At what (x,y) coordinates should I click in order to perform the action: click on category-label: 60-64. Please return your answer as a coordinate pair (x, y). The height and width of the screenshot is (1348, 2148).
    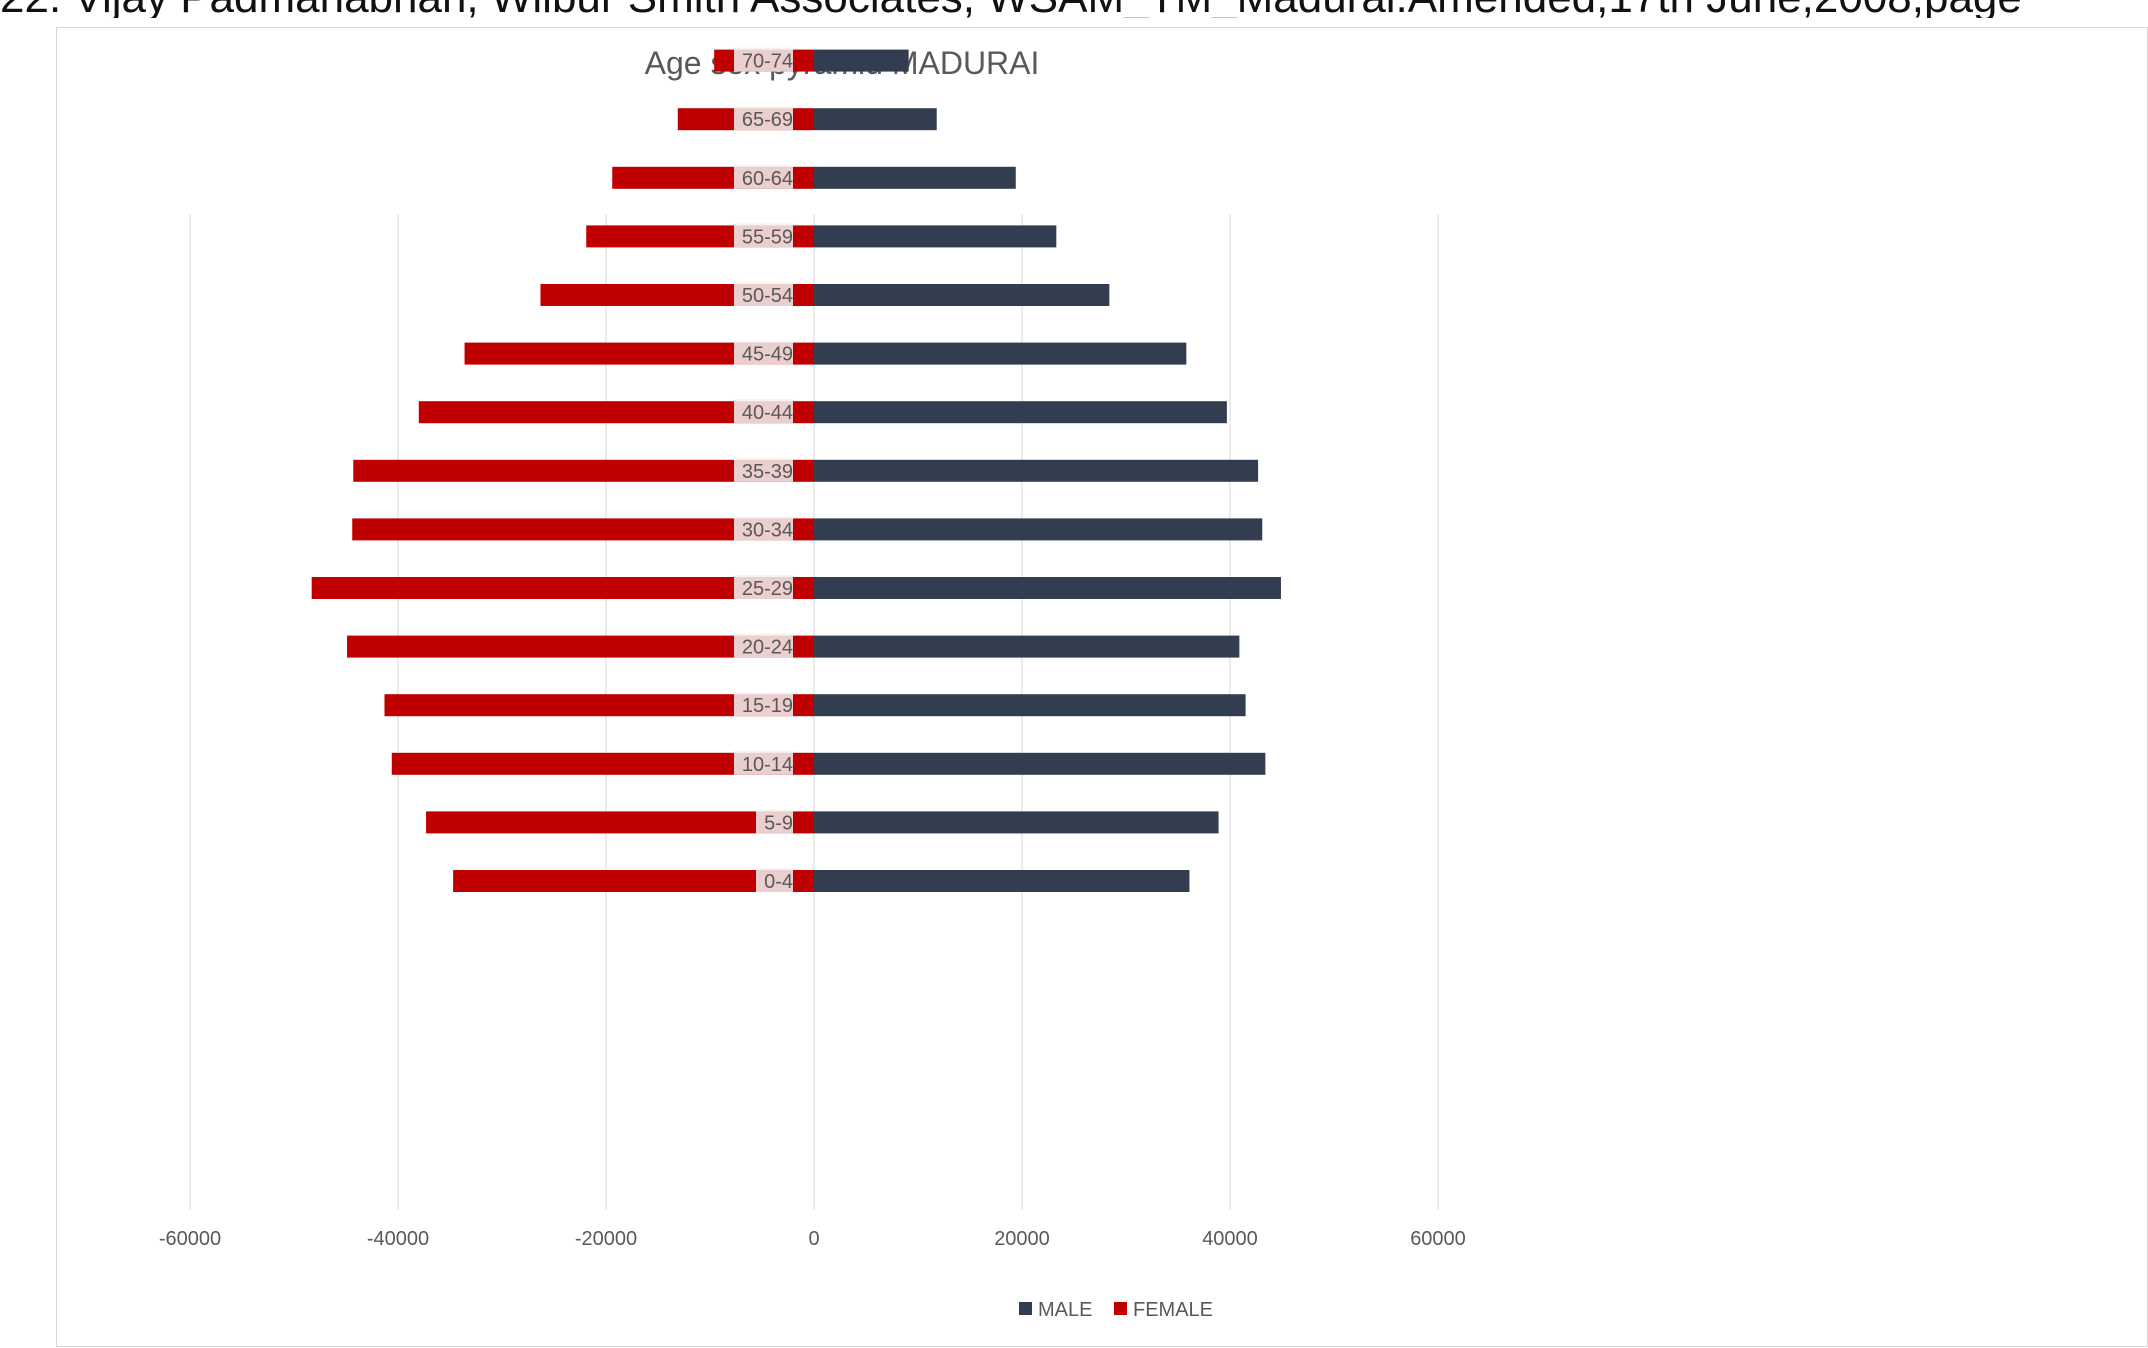
    Looking at the image, I should click on (767, 179).